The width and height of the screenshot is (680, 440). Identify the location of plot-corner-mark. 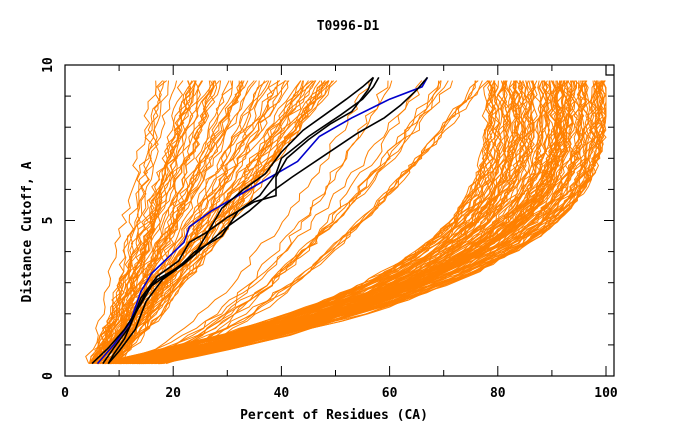
(609, 70).